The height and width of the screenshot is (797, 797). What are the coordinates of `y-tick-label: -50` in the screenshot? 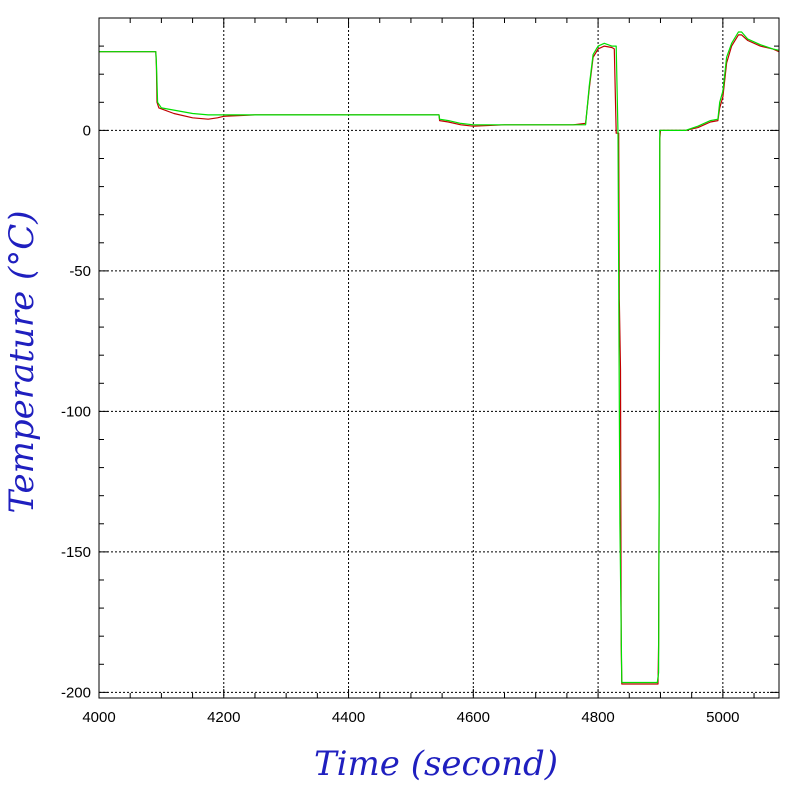 It's located at (80, 271).